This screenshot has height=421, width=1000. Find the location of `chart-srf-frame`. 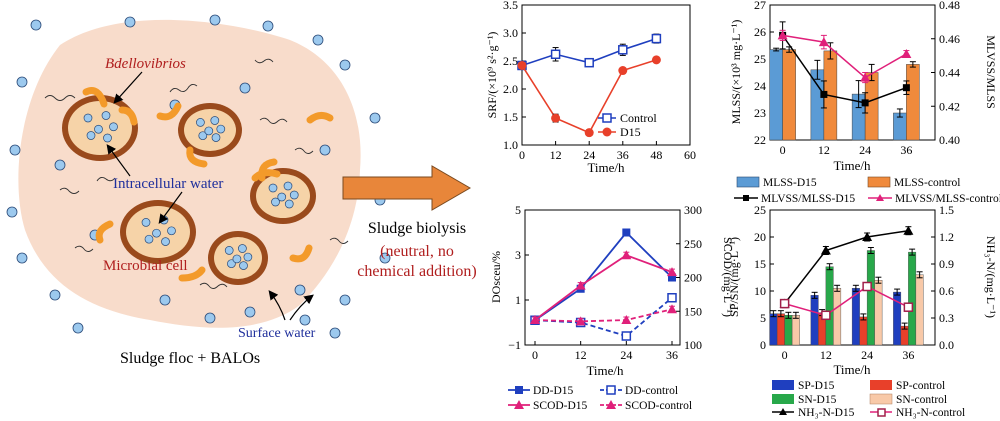

chart-srf-frame is located at coordinates (606, 75).